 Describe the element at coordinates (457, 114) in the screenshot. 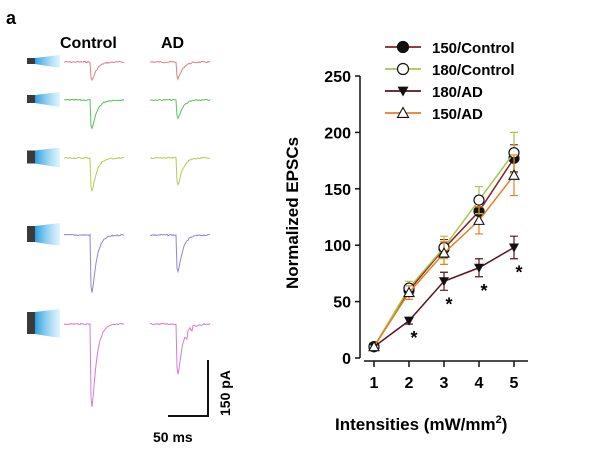

I see `legend-label: 150/AD` at that location.